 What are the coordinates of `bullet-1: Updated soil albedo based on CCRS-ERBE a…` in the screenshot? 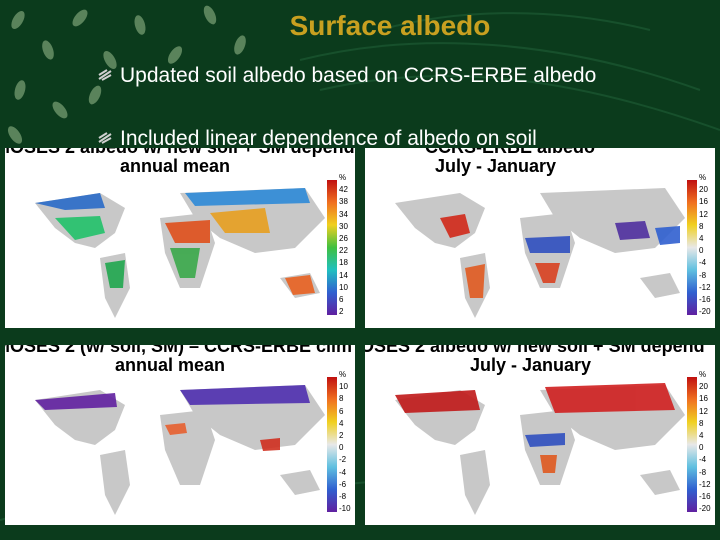 It's located at (389, 75).